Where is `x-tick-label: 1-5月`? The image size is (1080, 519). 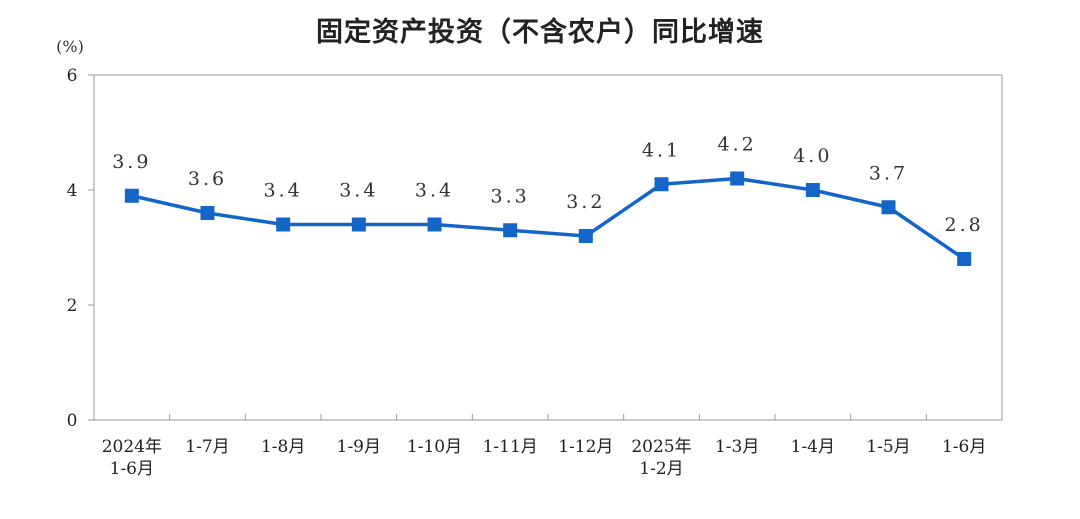 x-tick-label: 1-5月 is located at coordinates (888, 447).